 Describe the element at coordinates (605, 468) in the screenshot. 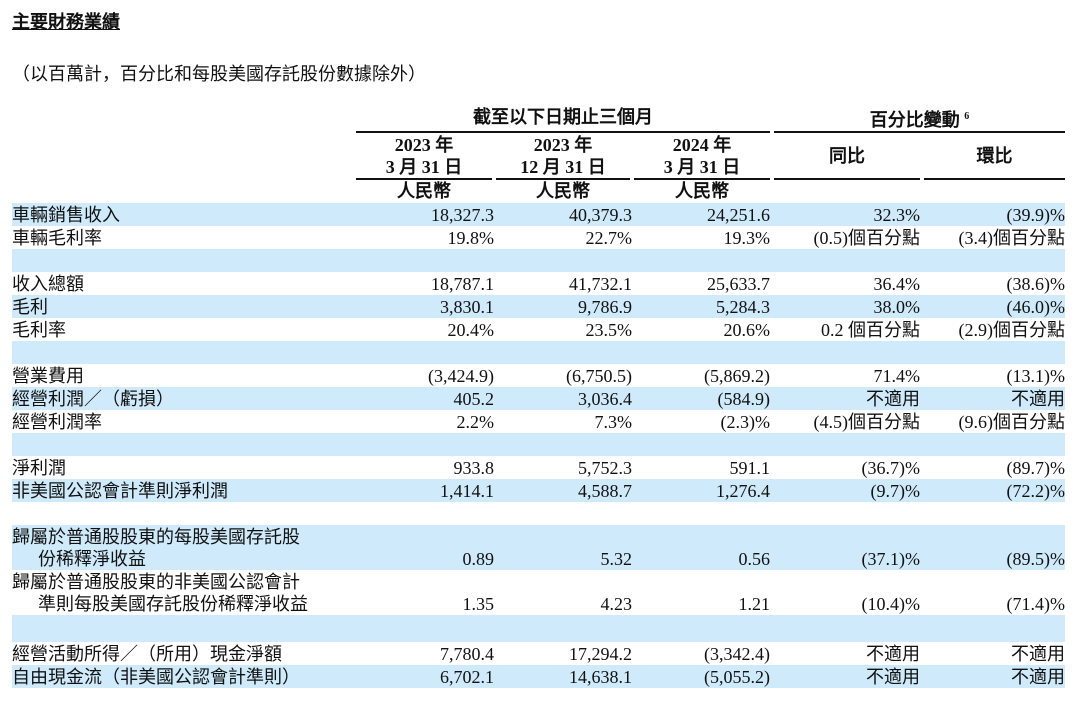

I see `value-2023q4: 5,752.3` at that location.